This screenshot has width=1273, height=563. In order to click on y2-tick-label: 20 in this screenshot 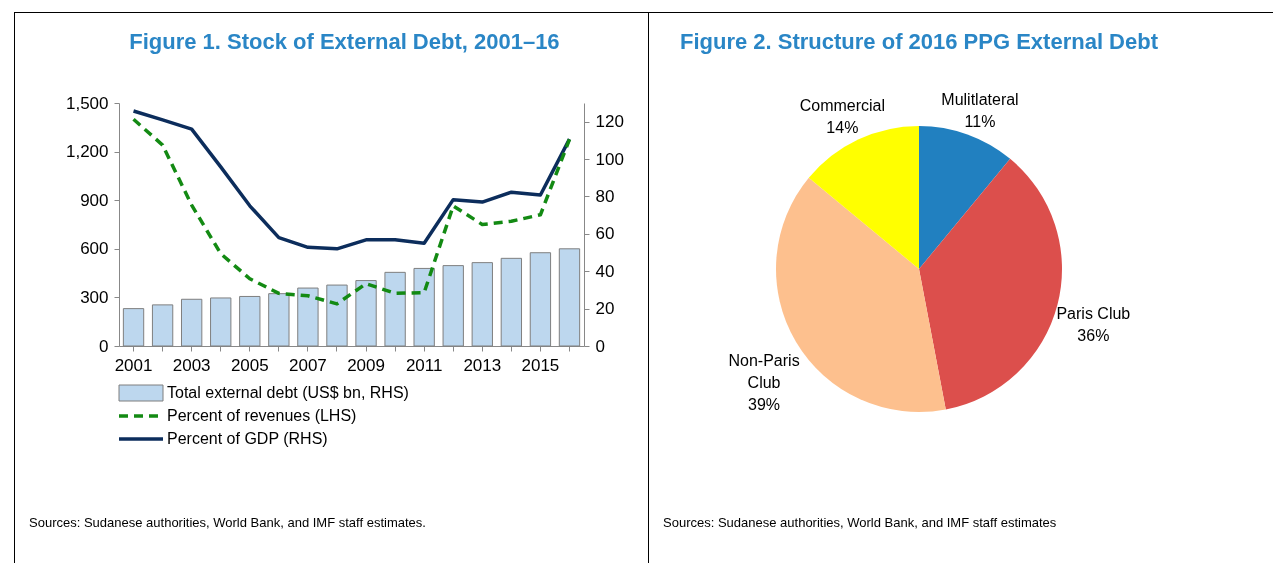, I will do `click(605, 309)`.